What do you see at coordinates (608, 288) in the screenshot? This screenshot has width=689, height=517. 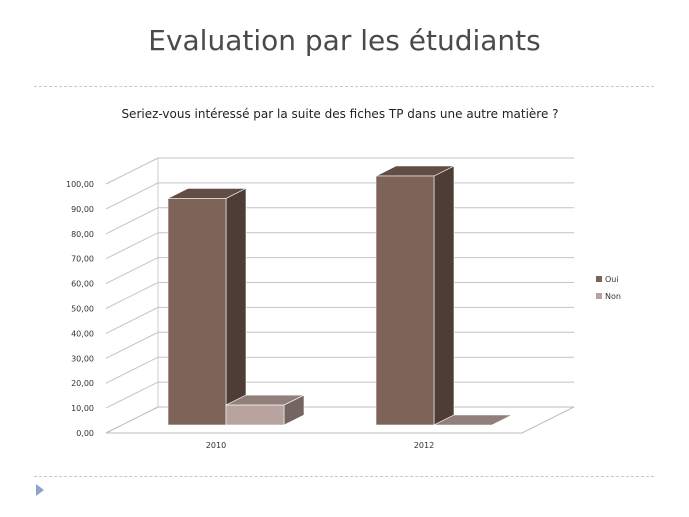 I see `legend: Oui Non` at bounding box center [608, 288].